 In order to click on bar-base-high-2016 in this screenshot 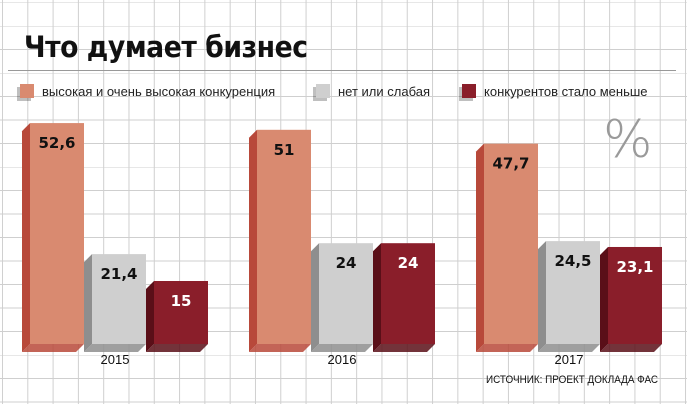, I will do `click(280, 348)`.